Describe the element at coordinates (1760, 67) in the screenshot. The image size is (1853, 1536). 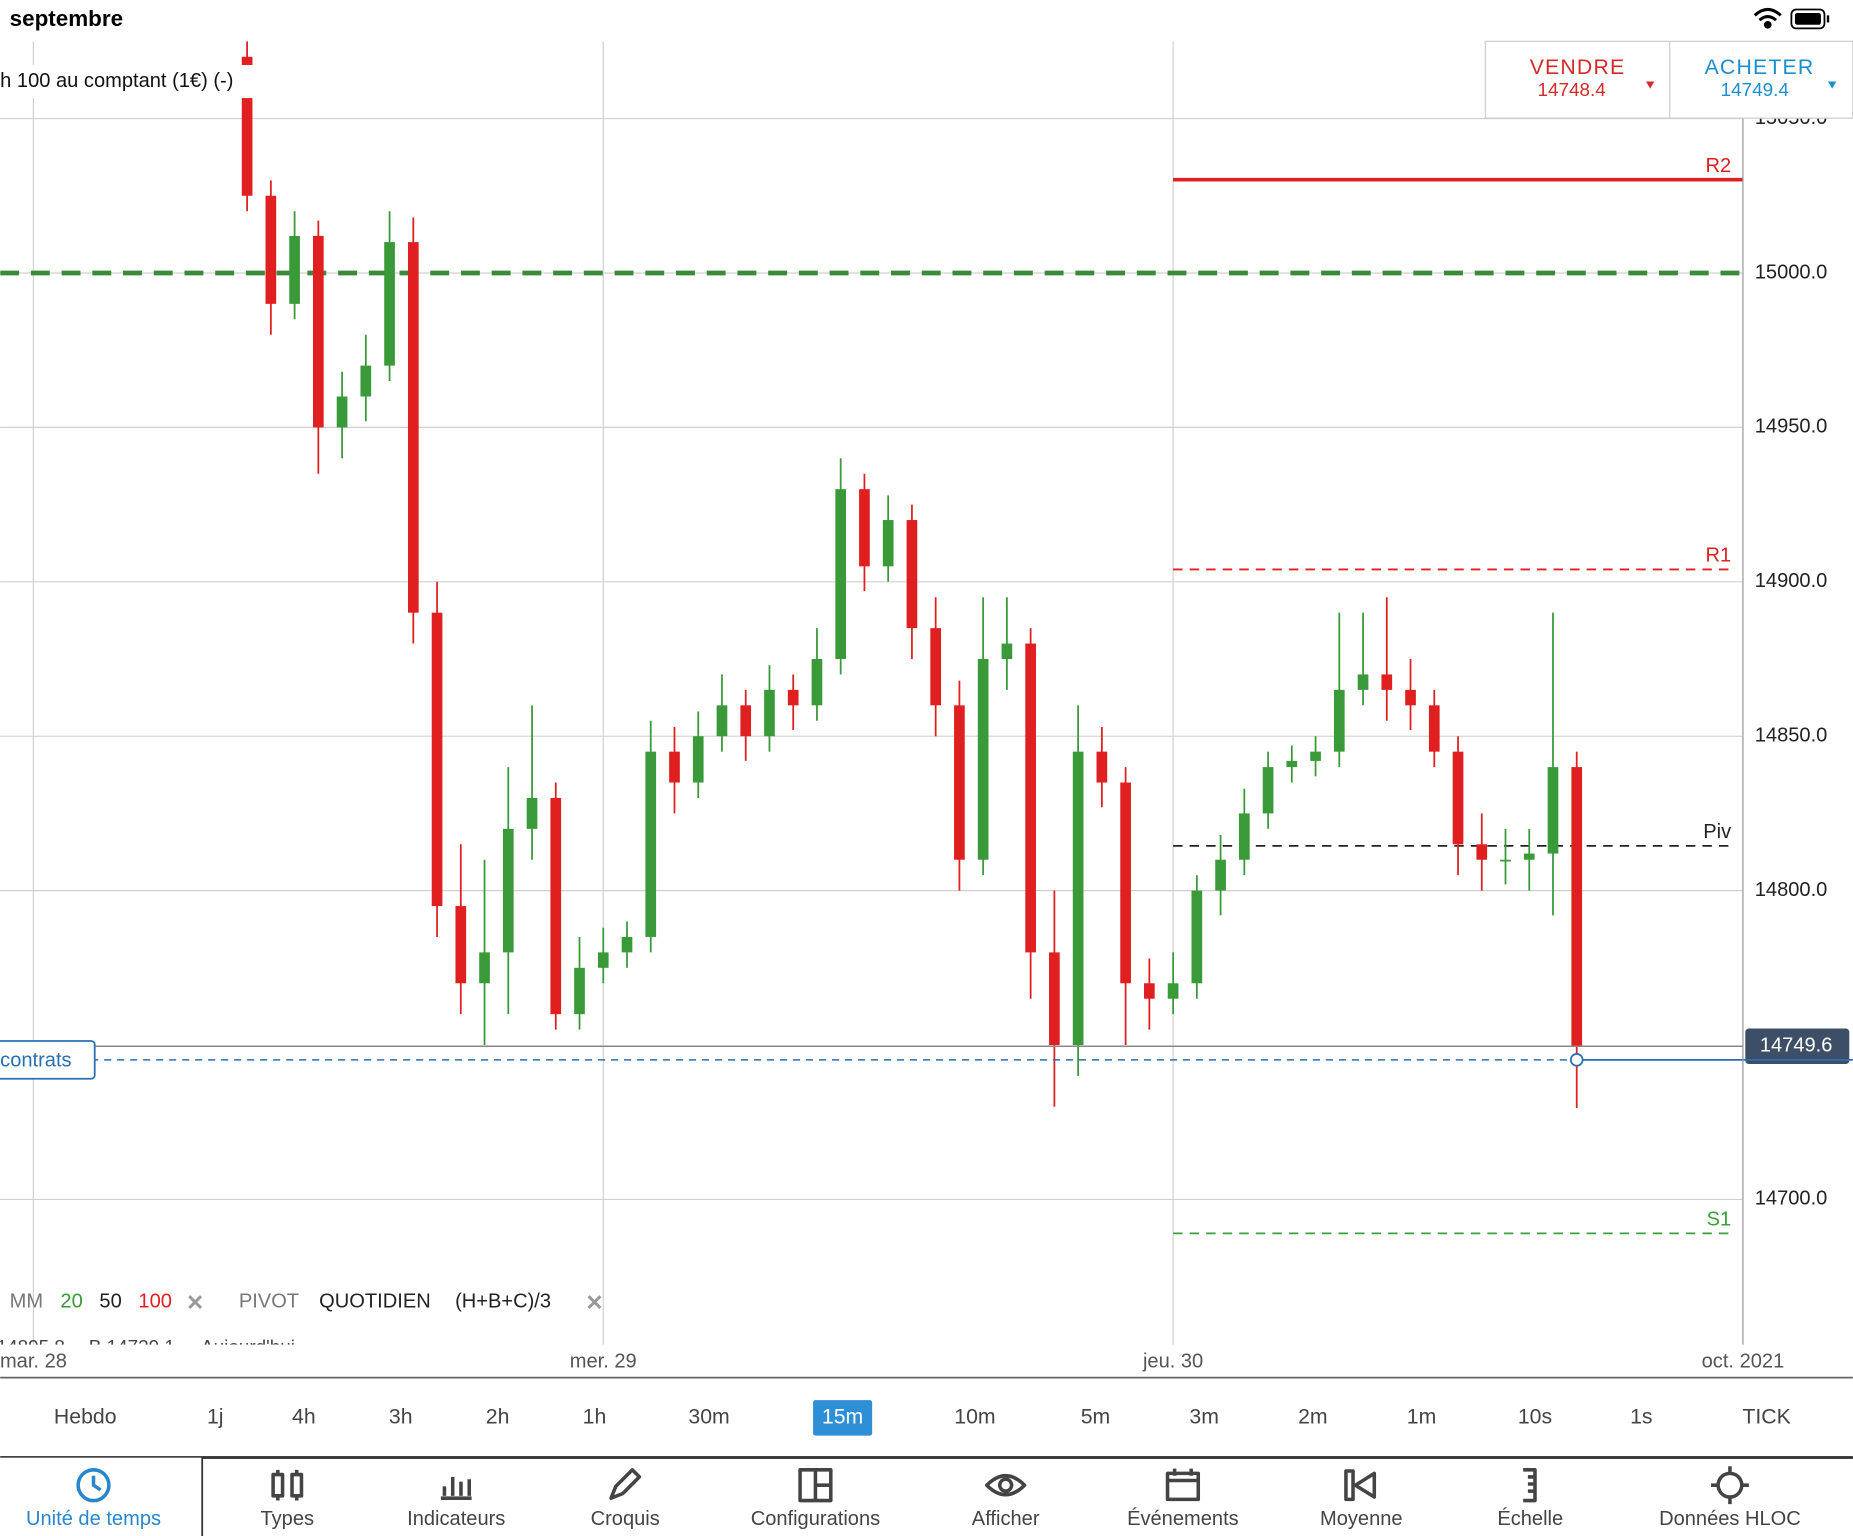
I see `buy-label: ACHETER` at that location.